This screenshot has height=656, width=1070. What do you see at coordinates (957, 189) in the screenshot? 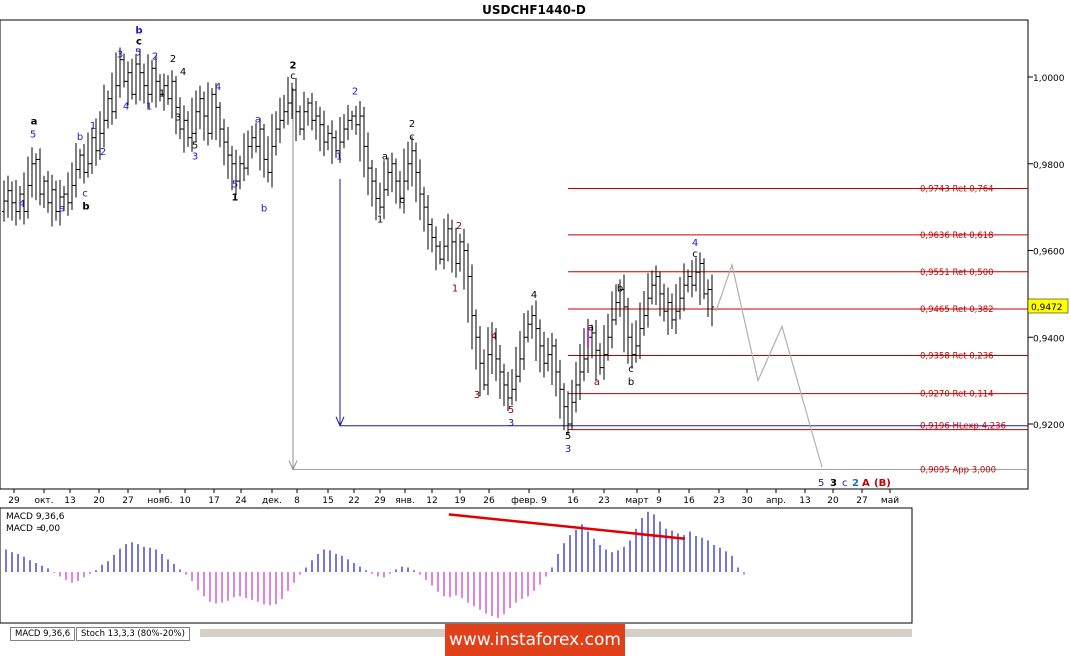
I see `fib-level-label: 0,9743 Ret 0,764` at bounding box center [957, 189].